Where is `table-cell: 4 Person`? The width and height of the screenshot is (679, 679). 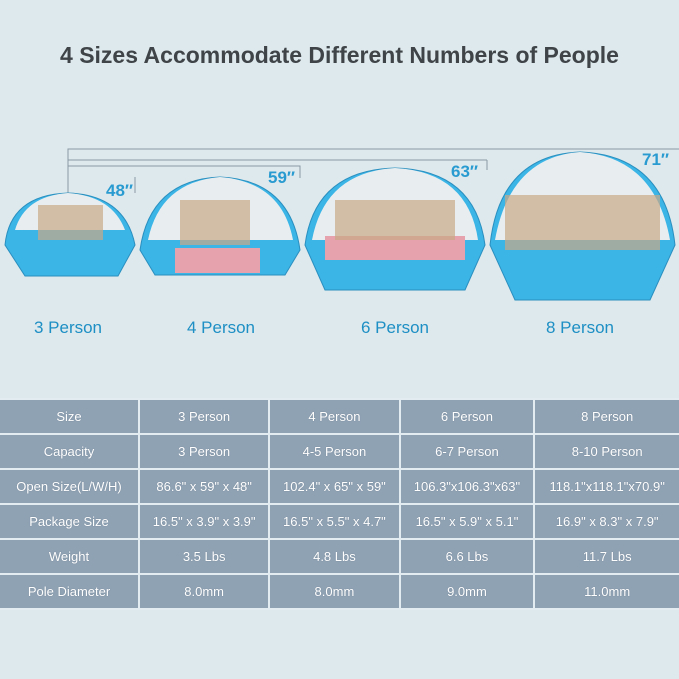
table-cell: 4 Person is located at coordinates (334, 416).